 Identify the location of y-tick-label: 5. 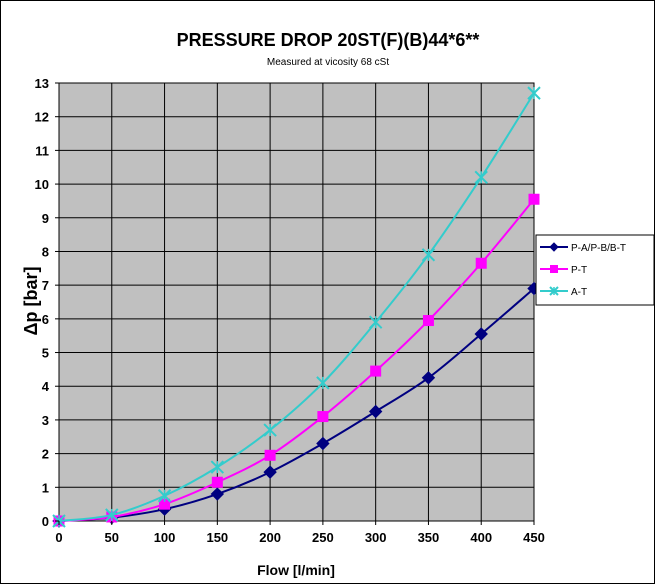
(45, 353).